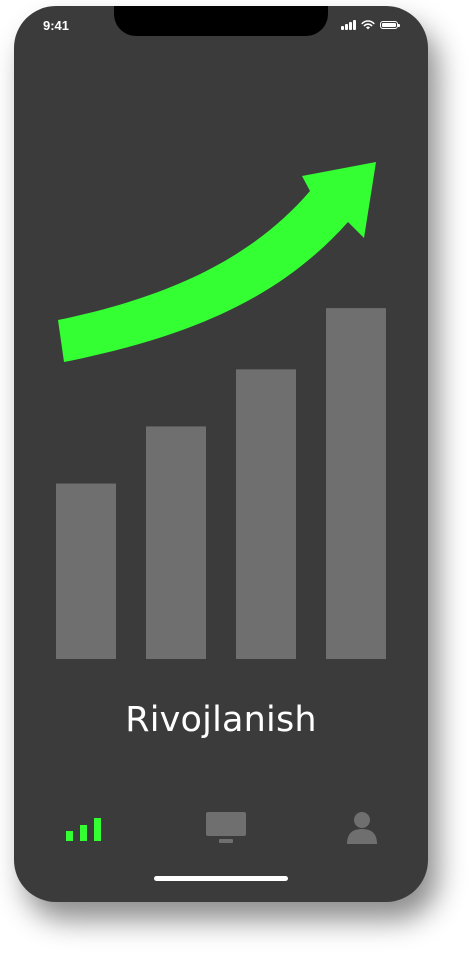 The height and width of the screenshot is (956, 474). I want to click on wifi-icon, so click(368, 25).